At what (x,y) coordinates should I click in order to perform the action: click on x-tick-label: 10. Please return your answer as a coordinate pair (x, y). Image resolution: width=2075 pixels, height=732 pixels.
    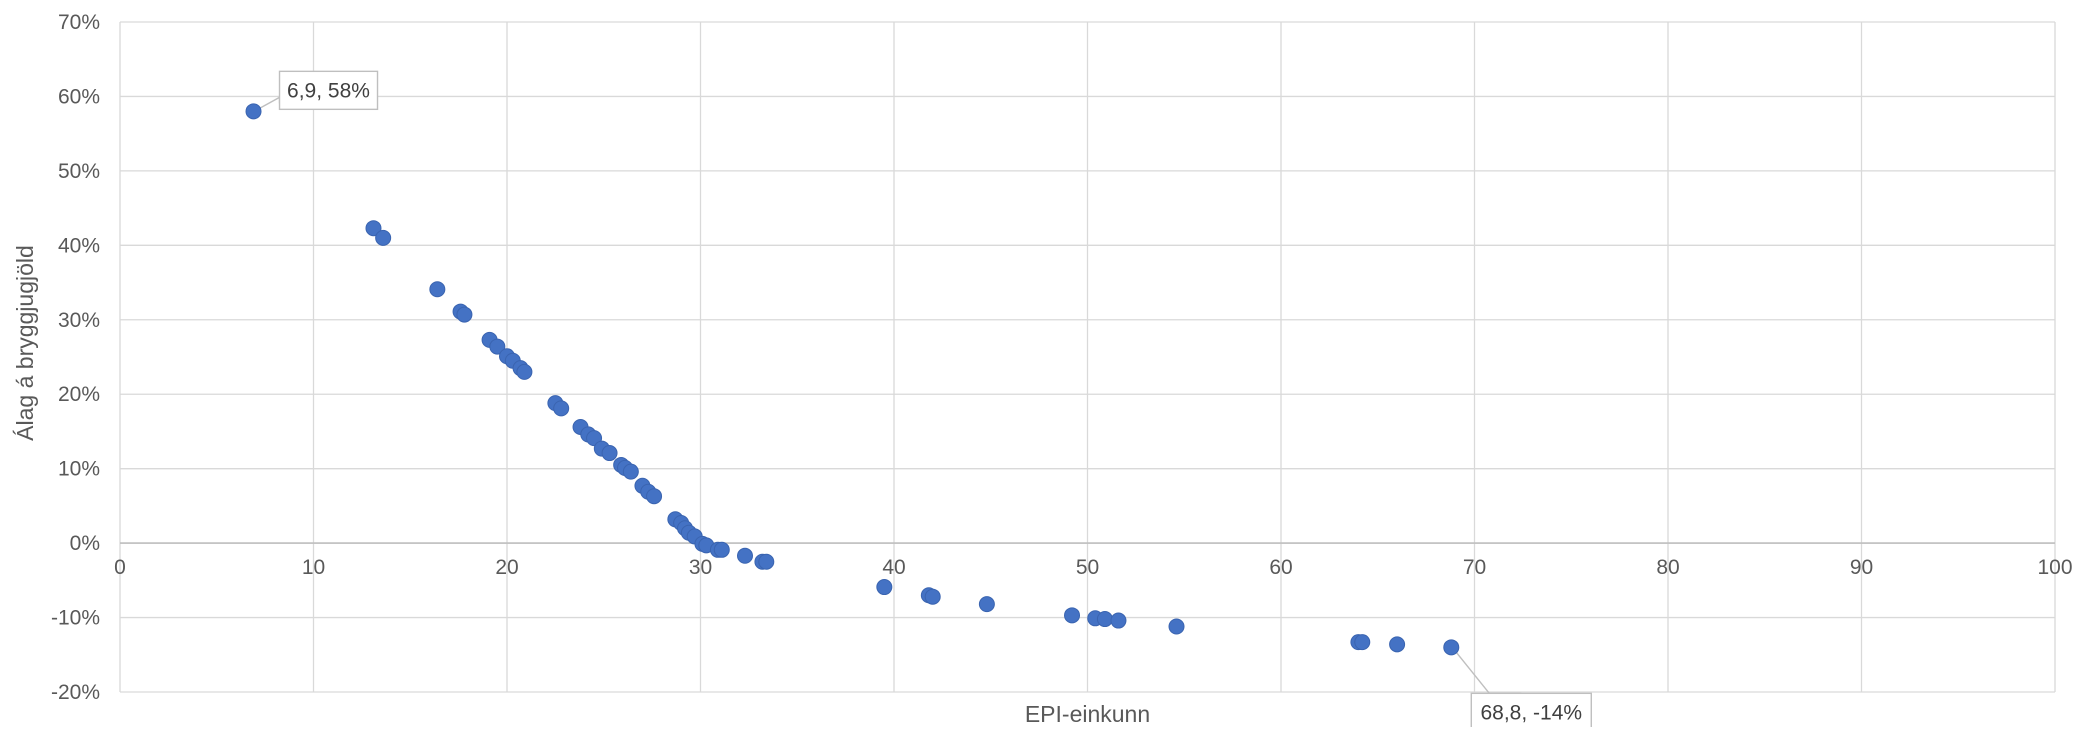
    Looking at the image, I should click on (313, 567).